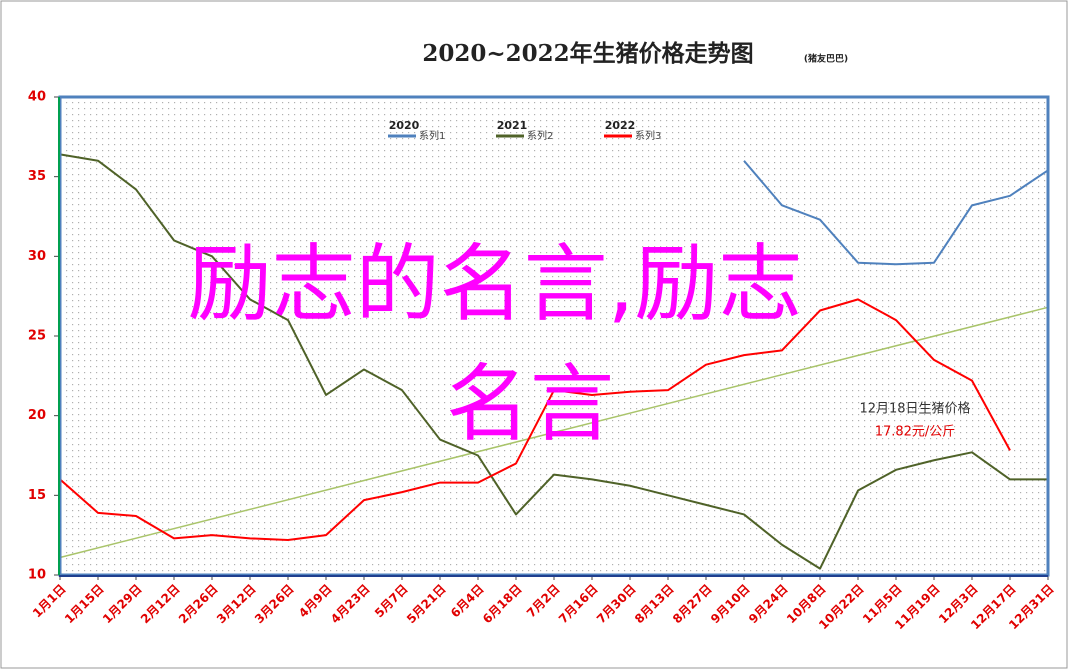  I want to click on y-tick-label: 30, so click(37, 256).